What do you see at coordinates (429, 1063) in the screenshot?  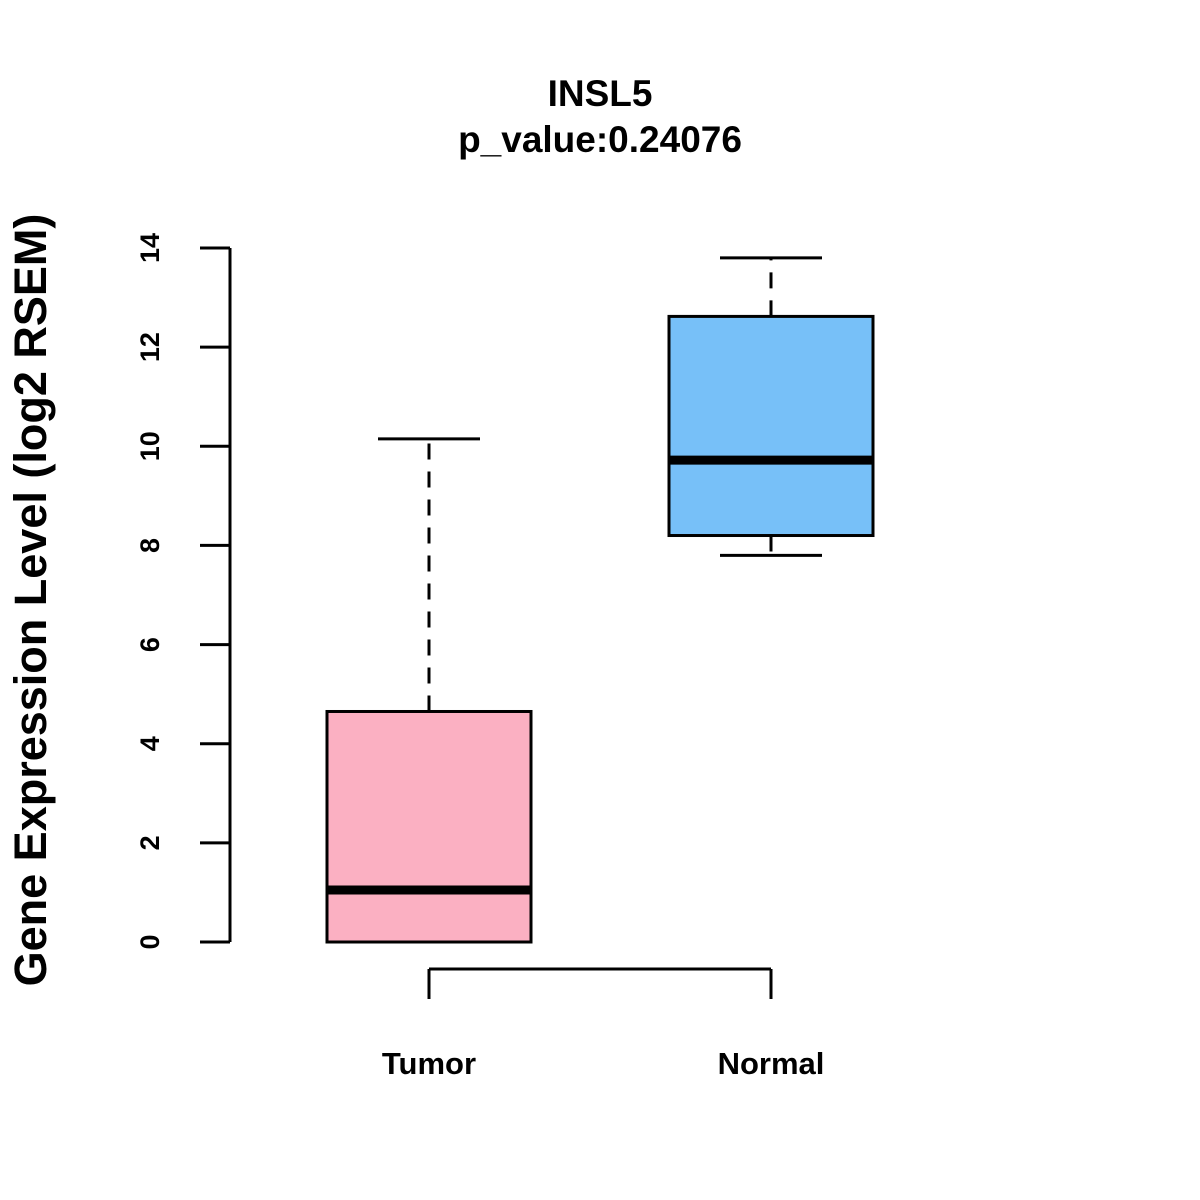 I see `x-tick-label-tumor: Tumor` at bounding box center [429, 1063].